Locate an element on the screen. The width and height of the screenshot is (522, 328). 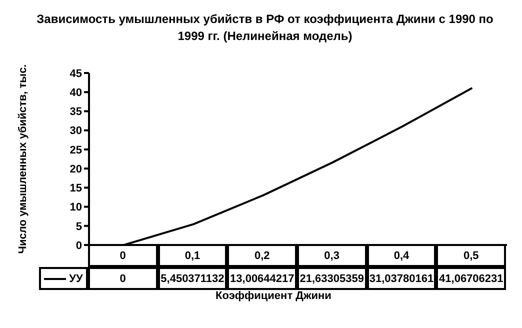
chart-title: Зависимость умышленных убийств в РФ от коэффициента Джини с 1990 по 1999 гг. (Нелинейная модель) is located at coordinates (265, 28).